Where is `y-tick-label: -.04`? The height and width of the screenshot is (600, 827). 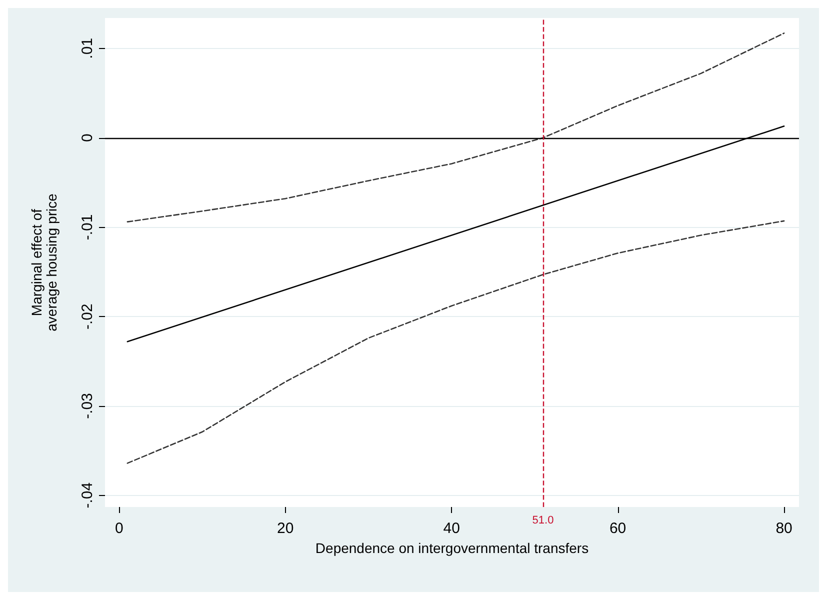 y-tick-label: -.04 is located at coordinates (87, 495).